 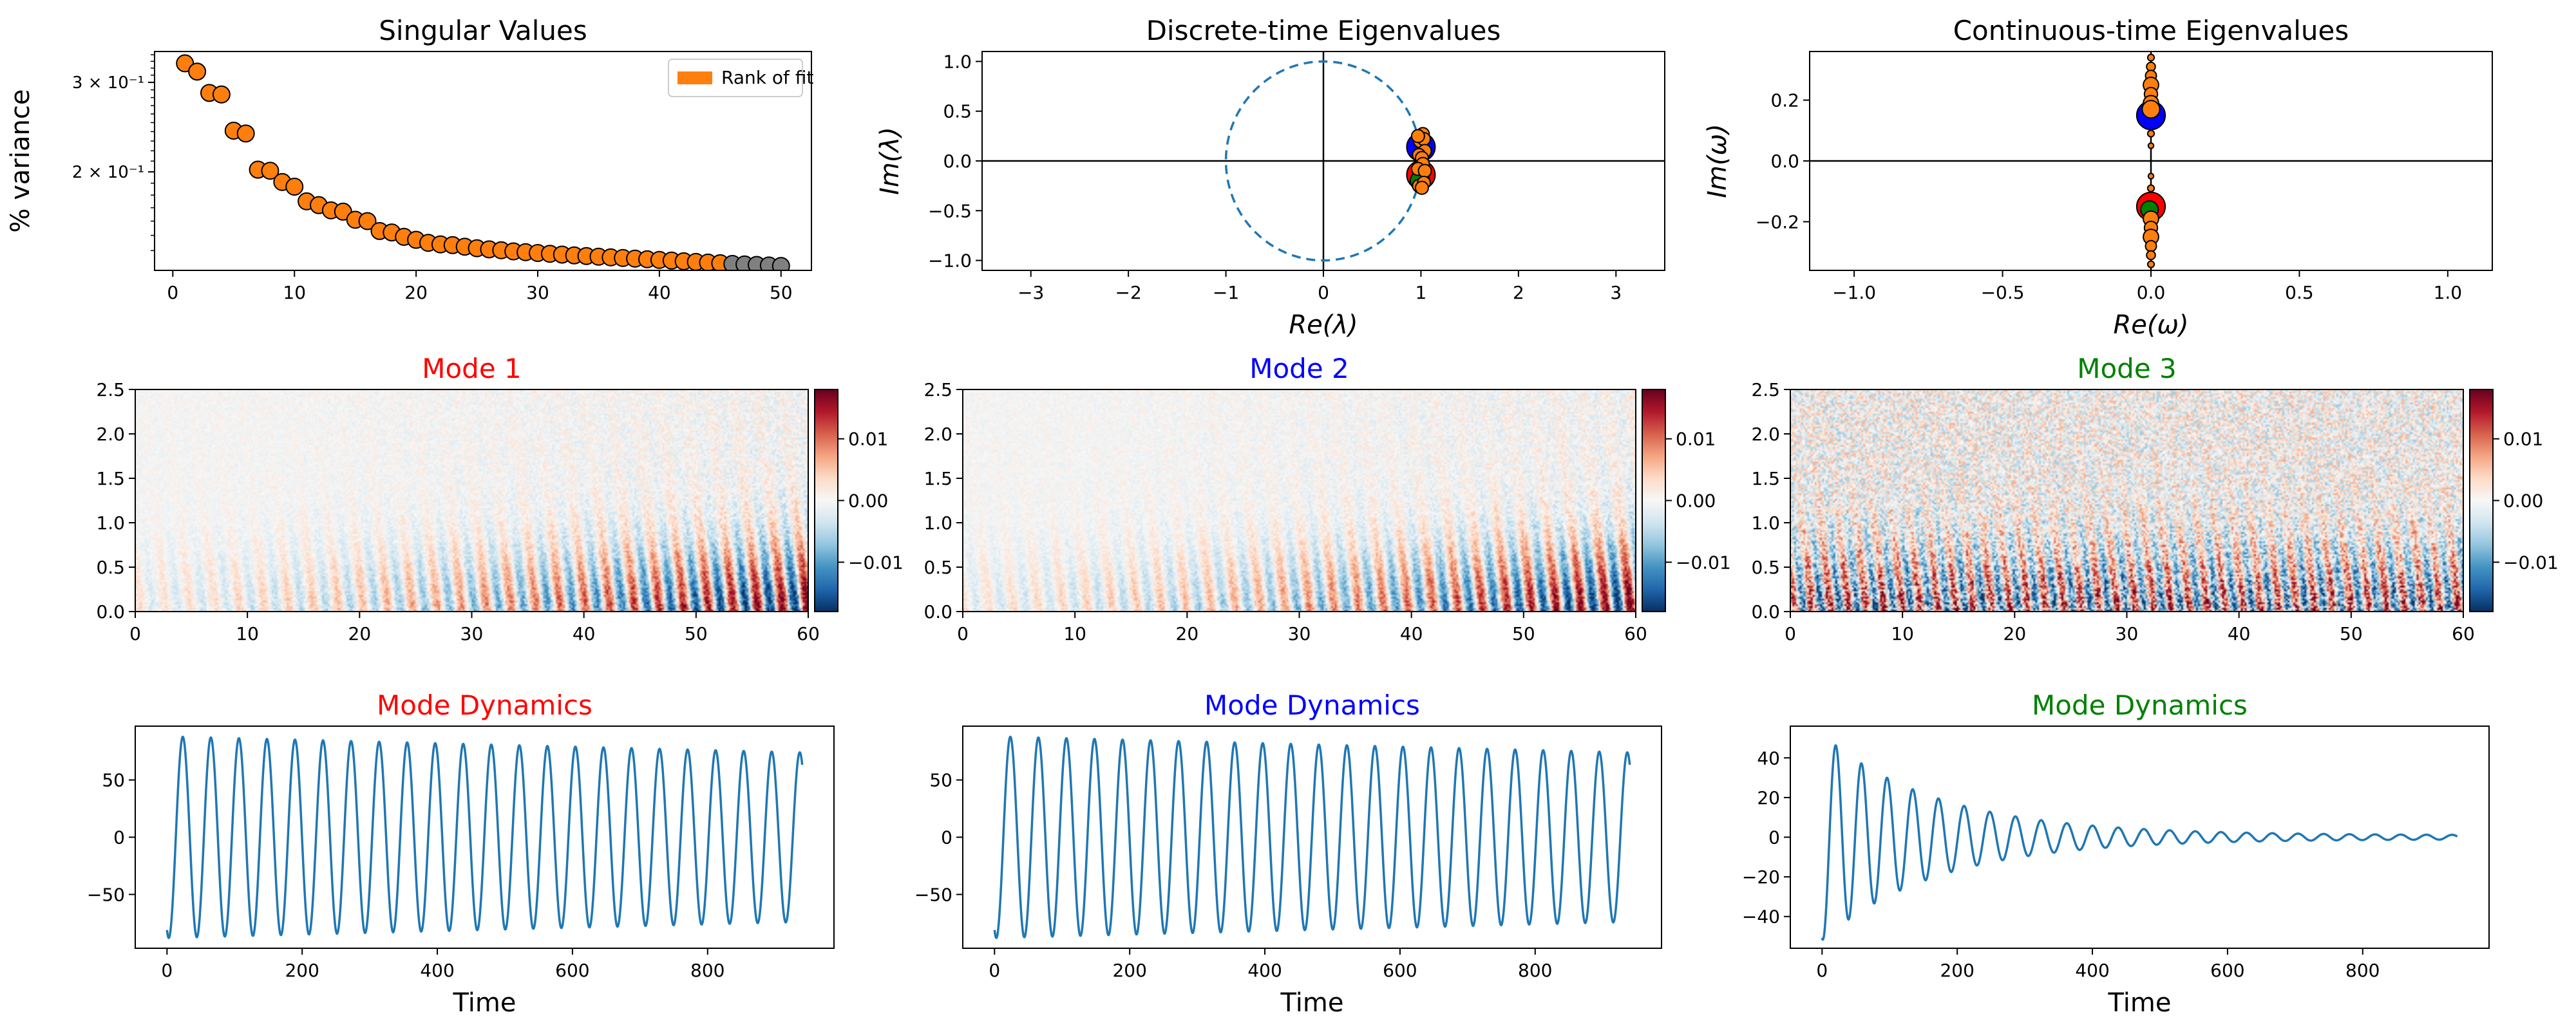 I want to click on x-tick-label: 30, so click(x=472, y=633).